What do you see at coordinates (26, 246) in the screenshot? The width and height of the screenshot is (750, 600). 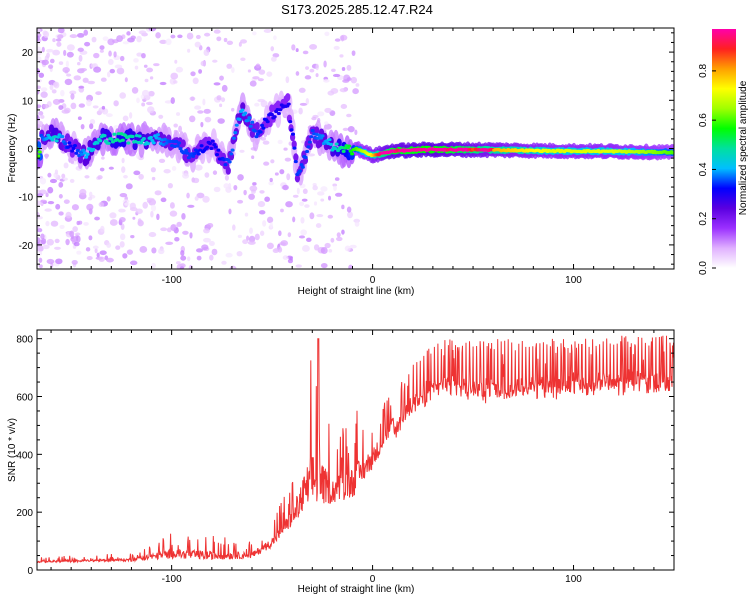 I see `spectrogram-y-tick-label: -20` at bounding box center [26, 246].